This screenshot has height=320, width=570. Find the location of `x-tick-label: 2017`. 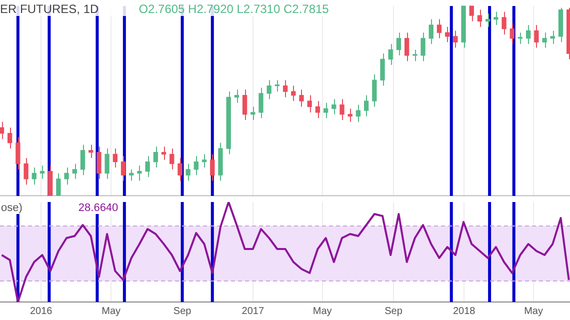

x-tick-label: 2017 is located at coordinates (253, 311).